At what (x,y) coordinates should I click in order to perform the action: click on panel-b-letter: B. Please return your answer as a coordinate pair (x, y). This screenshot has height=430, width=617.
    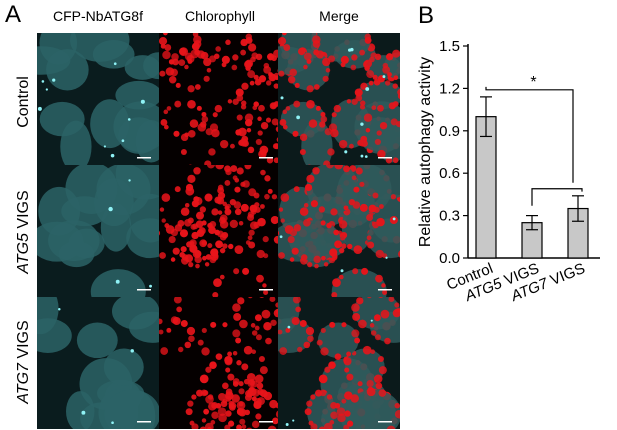
    Looking at the image, I should click on (426, 15).